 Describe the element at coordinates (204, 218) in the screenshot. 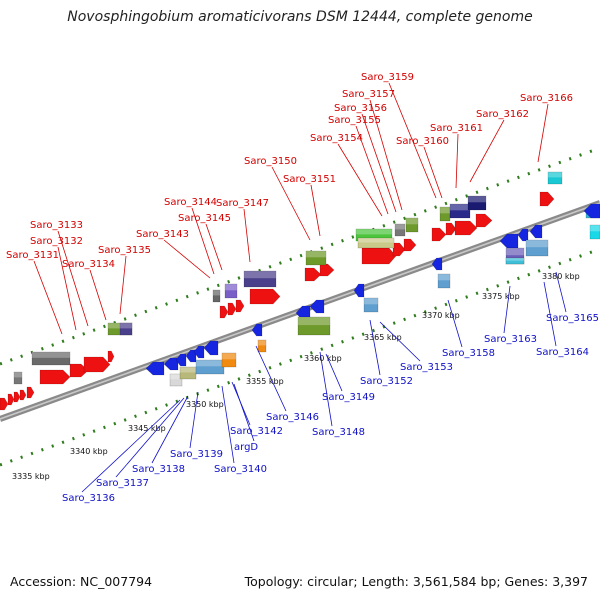

I see `forward-gene-label: Saro_3145` at that location.